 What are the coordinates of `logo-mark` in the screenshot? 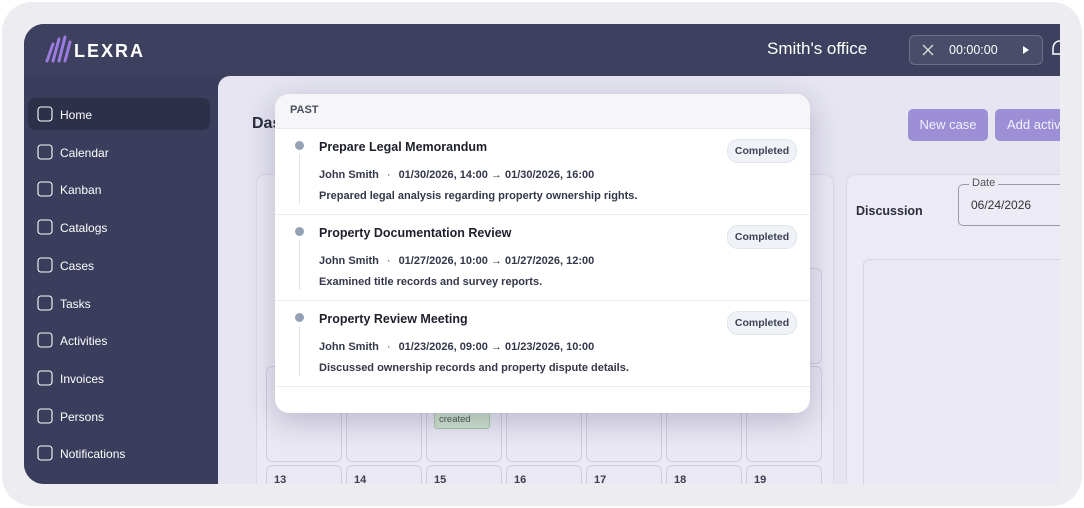 It's located at (58, 49).